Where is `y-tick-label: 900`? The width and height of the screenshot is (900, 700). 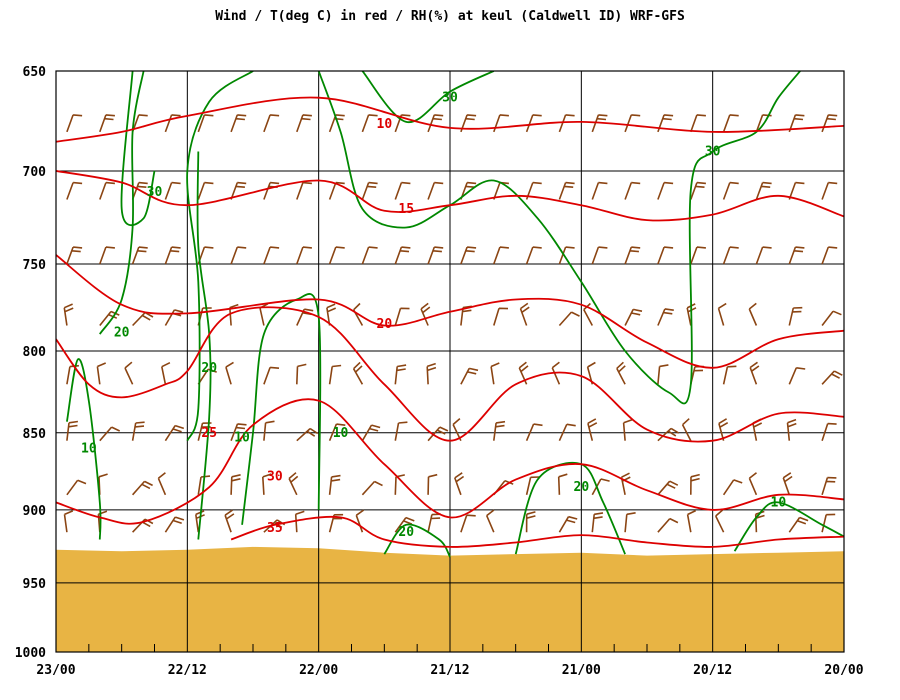 y-tick-label: 900 is located at coordinates (35, 511).